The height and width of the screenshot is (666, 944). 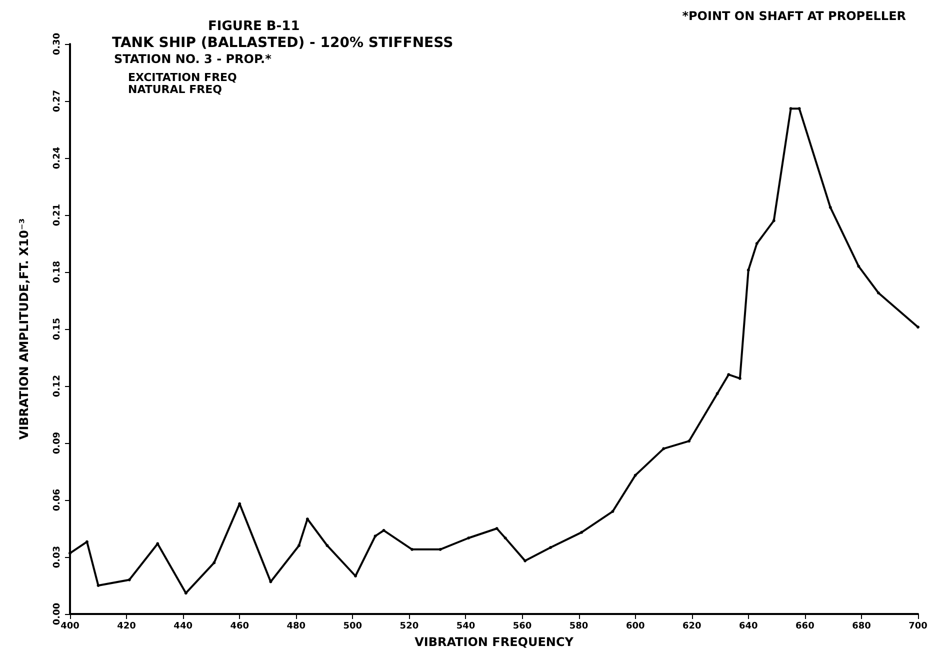 I want to click on x-tick-label: 540, so click(x=466, y=627).